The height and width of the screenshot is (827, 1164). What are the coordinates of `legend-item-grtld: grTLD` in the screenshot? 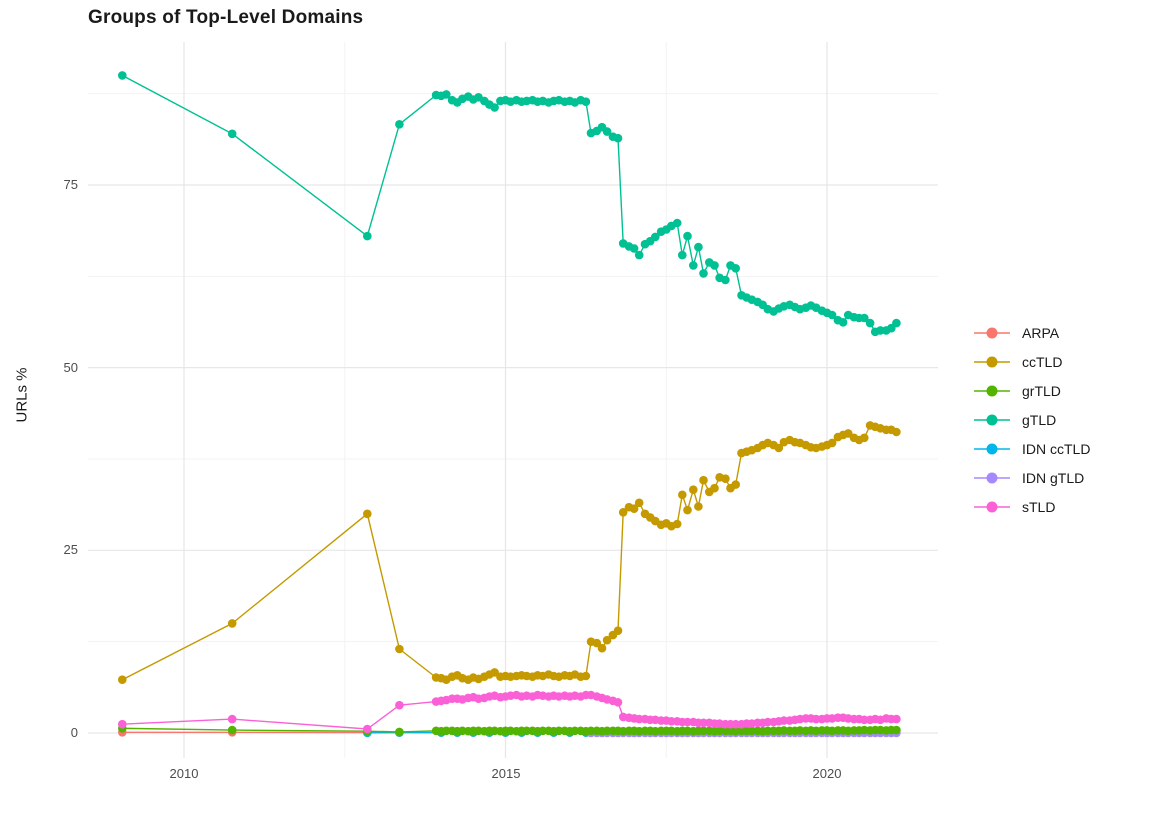 It's located at (1032, 390).